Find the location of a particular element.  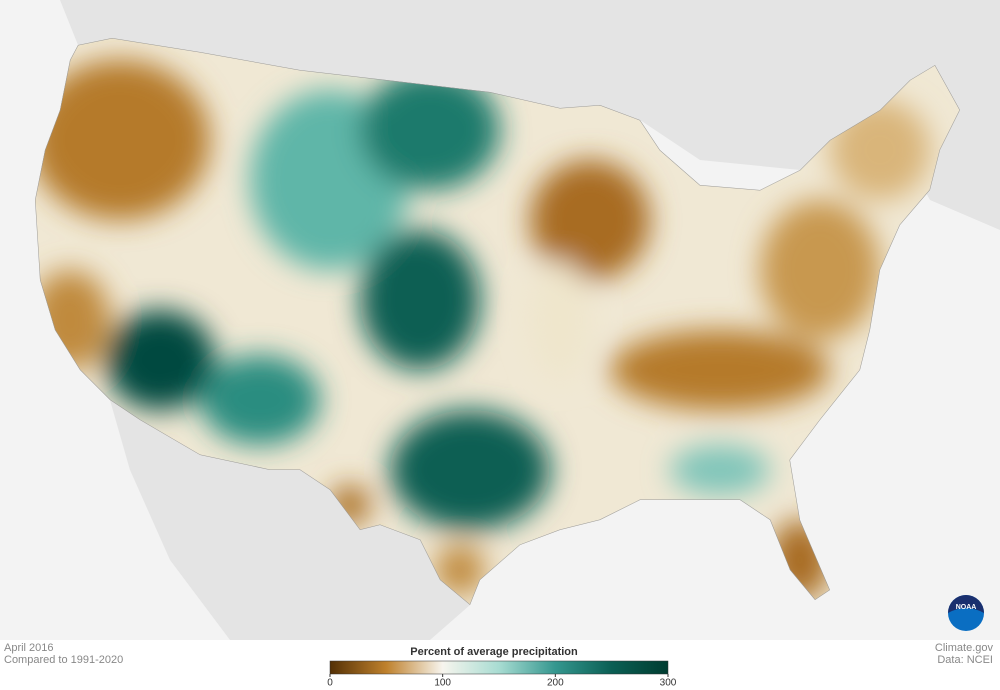

mexico is located at coordinates (290, 520).